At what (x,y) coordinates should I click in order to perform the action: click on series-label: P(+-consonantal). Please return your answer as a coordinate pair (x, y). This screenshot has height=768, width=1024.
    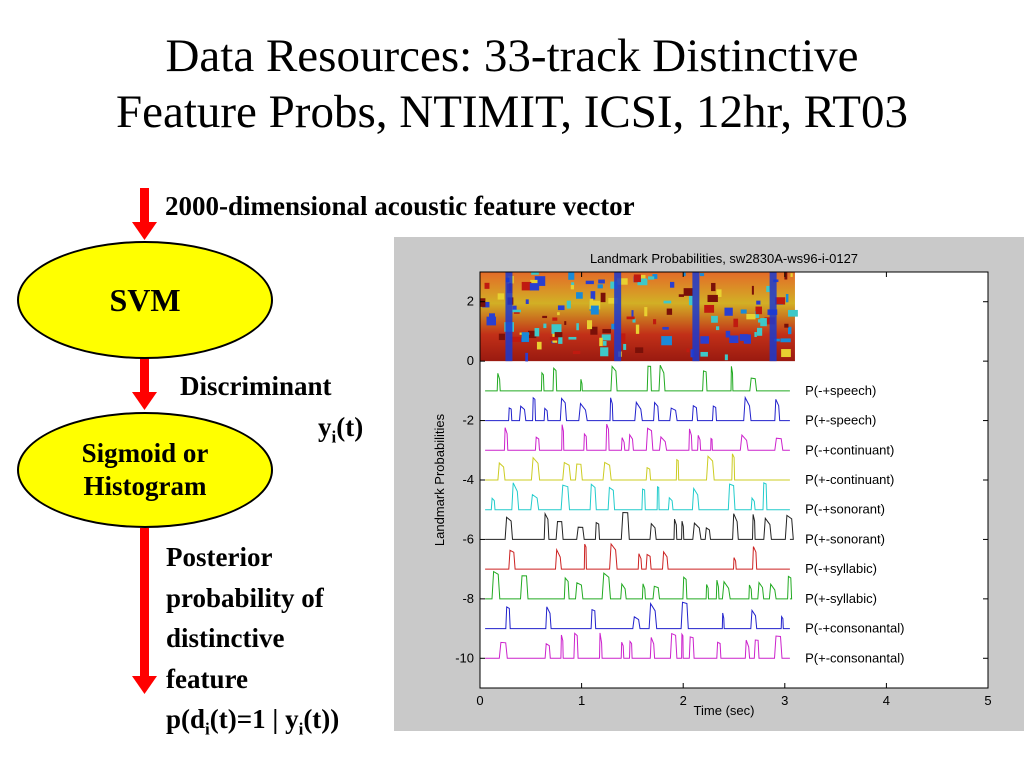
    Looking at the image, I should click on (854, 657).